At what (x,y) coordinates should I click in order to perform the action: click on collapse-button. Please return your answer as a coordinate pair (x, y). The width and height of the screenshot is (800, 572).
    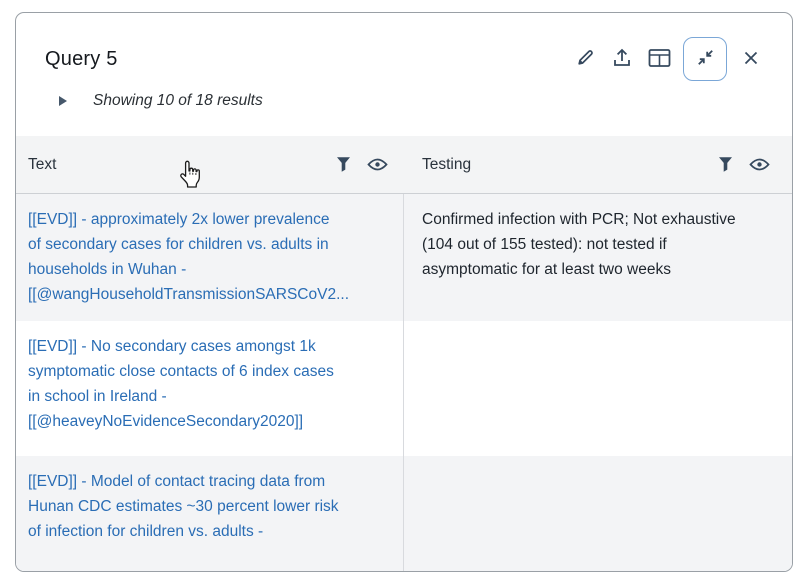
    Looking at the image, I should click on (705, 59).